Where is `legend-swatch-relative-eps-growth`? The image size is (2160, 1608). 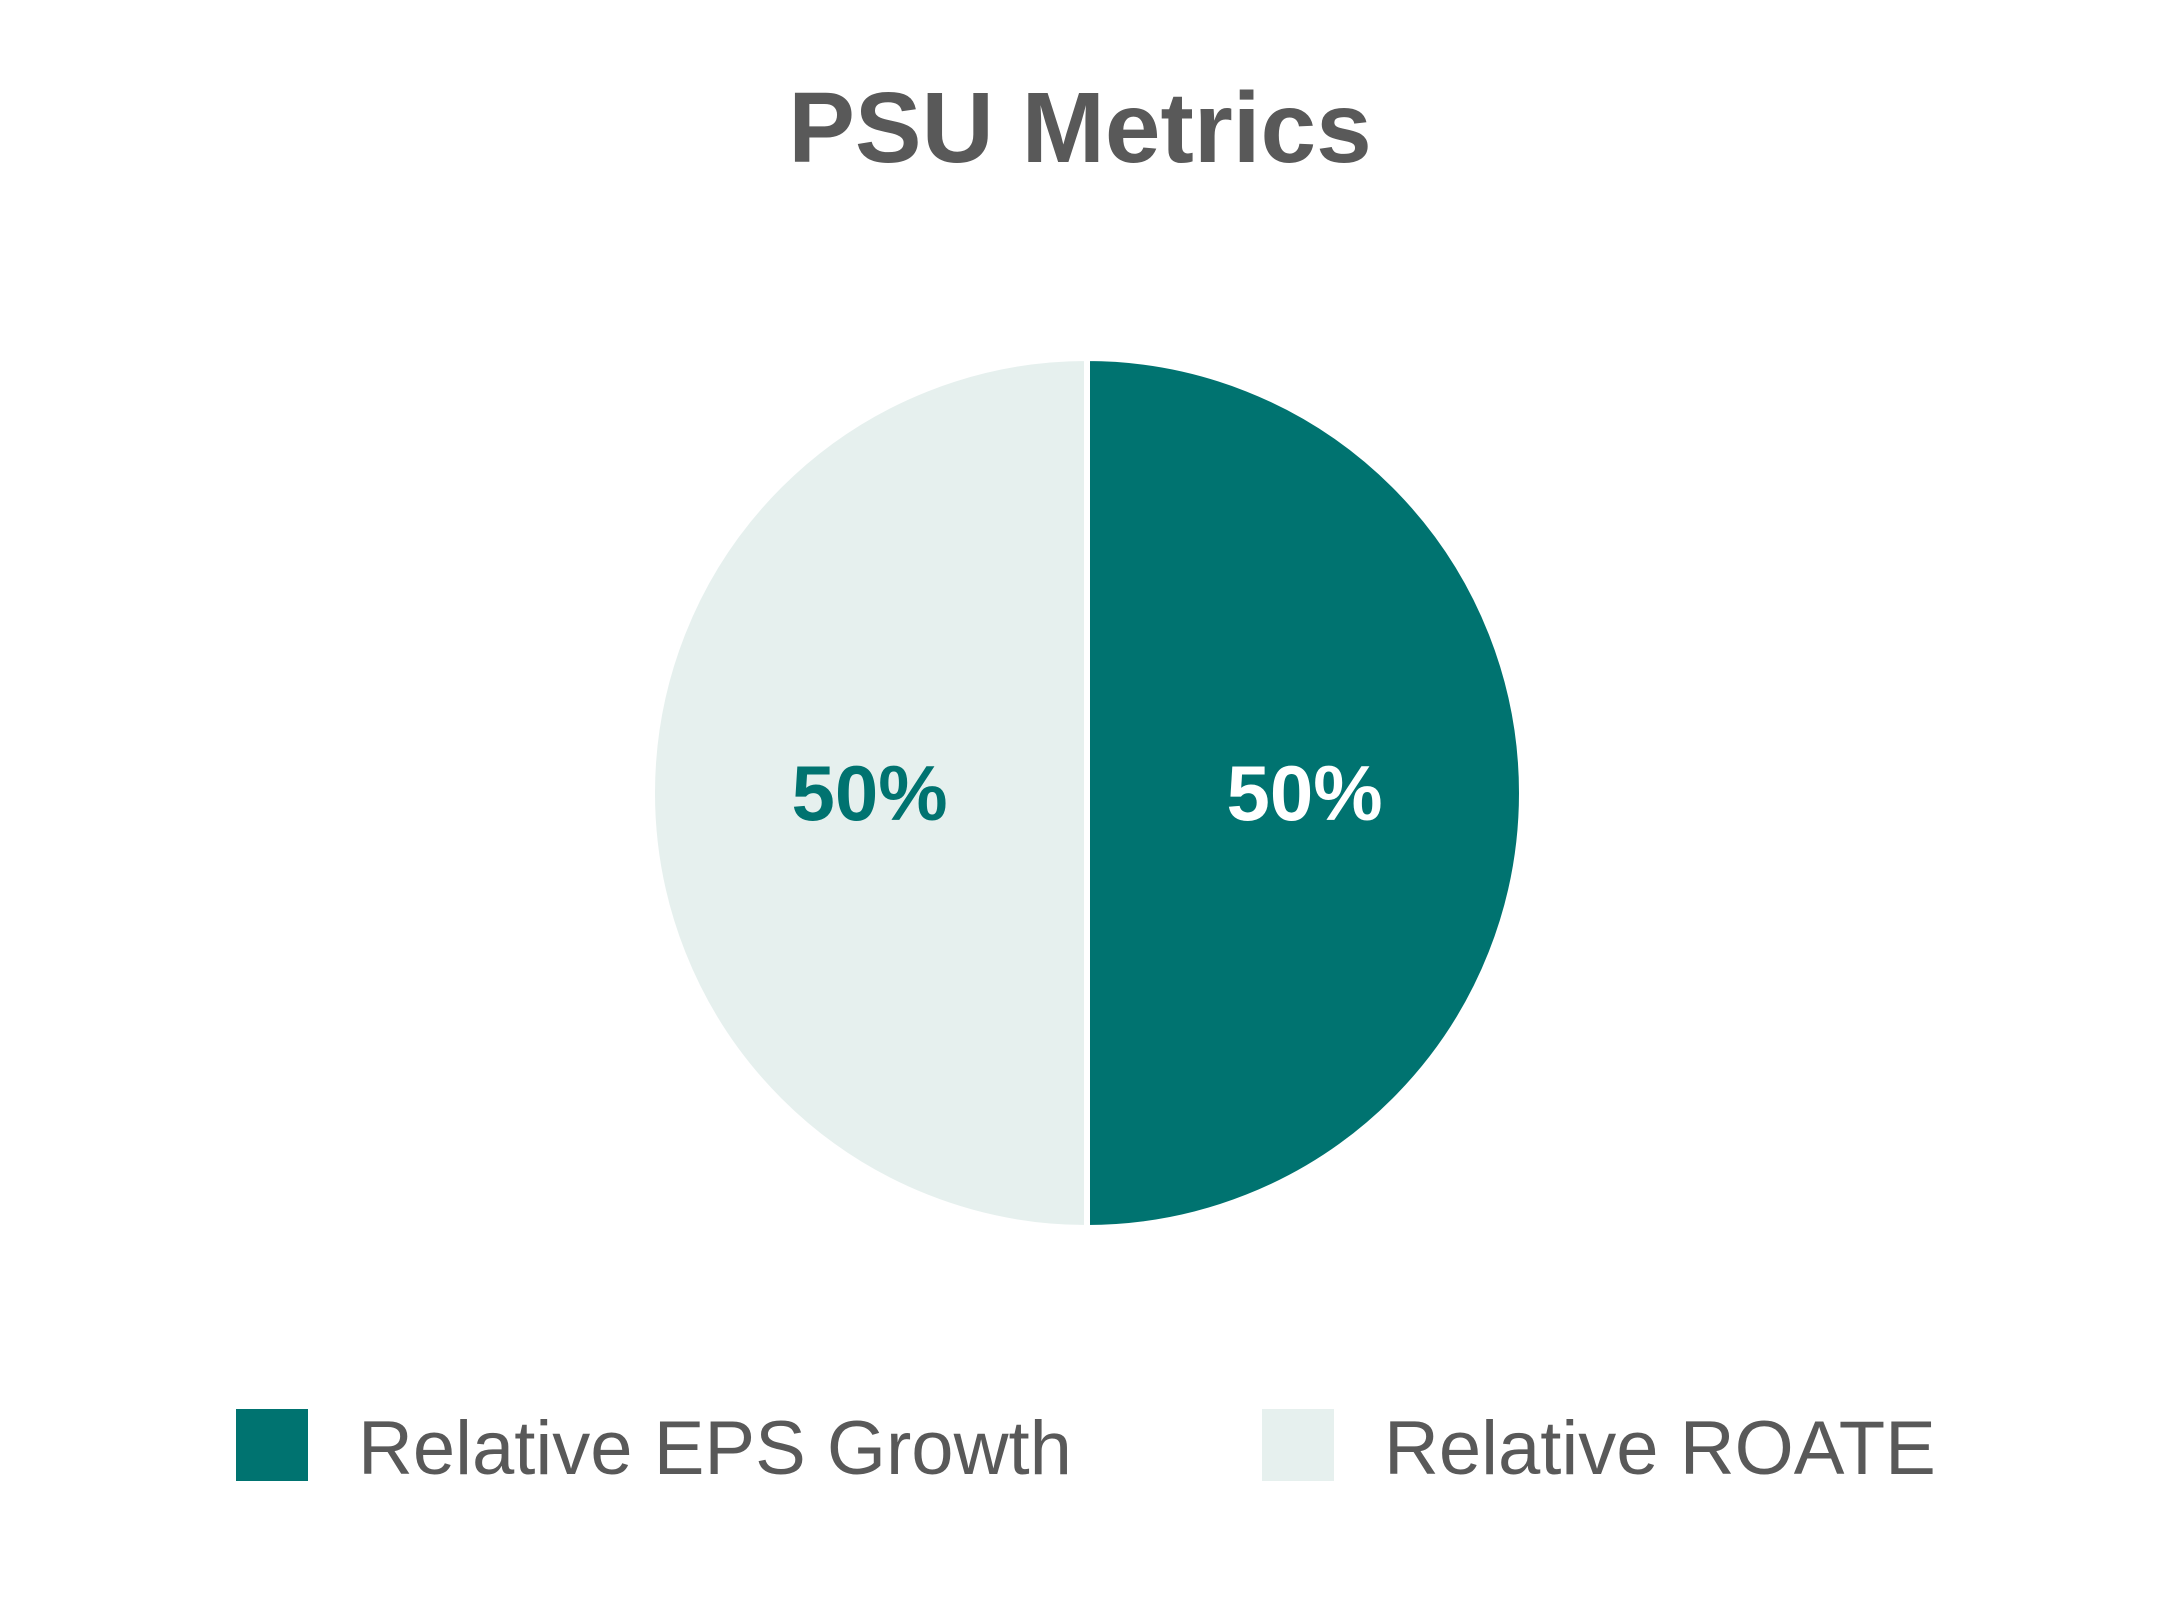
legend-swatch-relative-eps-growth is located at coordinates (272, 1445).